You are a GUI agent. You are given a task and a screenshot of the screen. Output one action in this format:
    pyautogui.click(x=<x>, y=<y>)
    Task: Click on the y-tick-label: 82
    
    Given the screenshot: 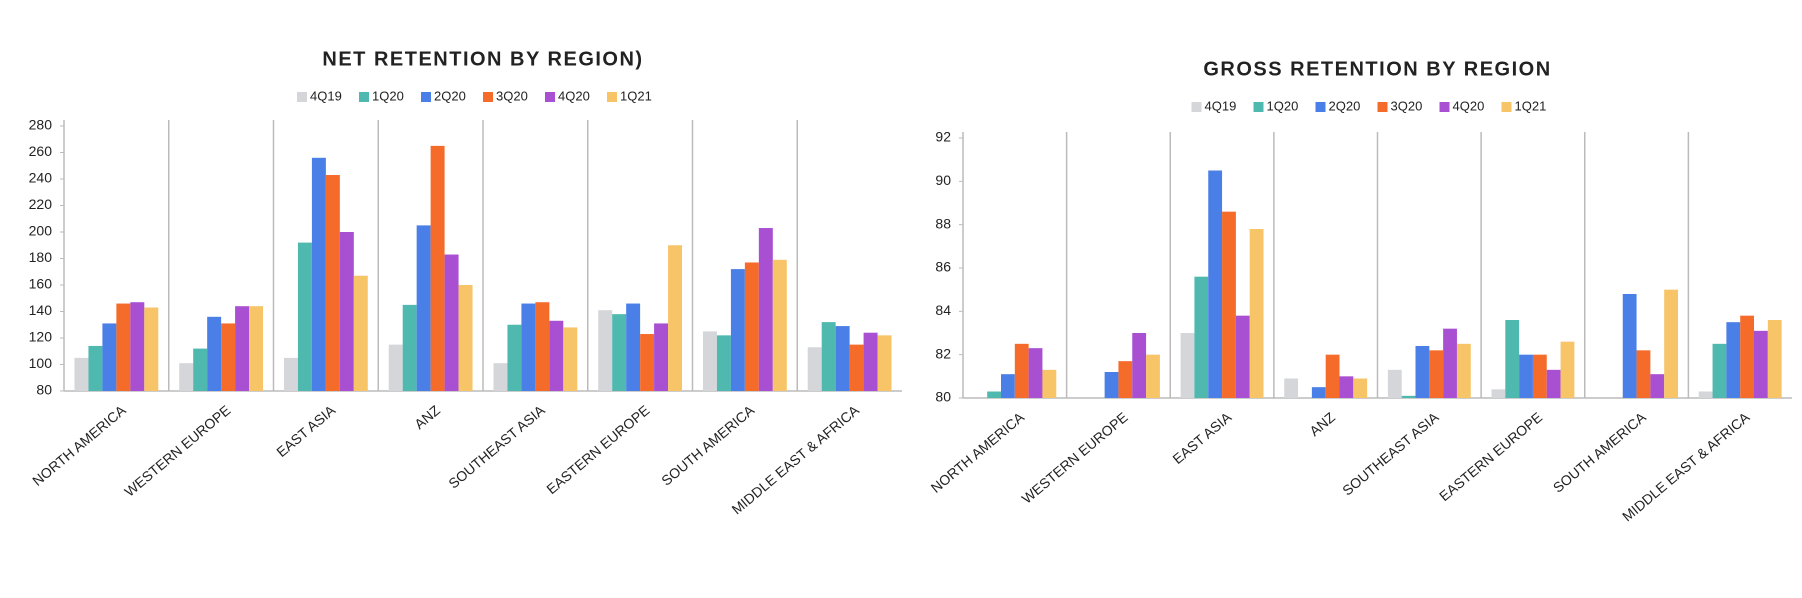 What is the action you would take?
    pyautogui.click(x=943, y=353)
    